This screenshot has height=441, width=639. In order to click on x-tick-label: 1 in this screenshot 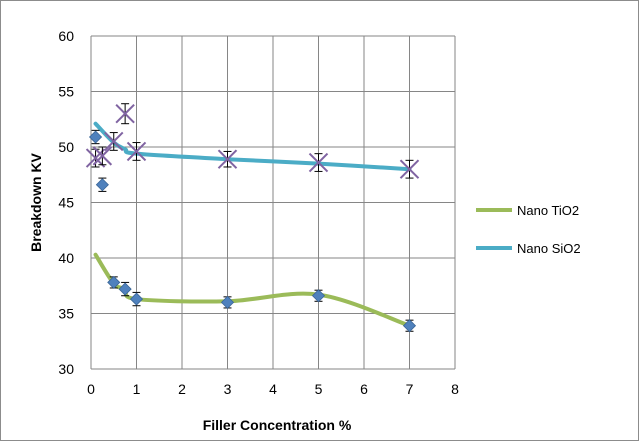, I will do `click(137, 389)`.